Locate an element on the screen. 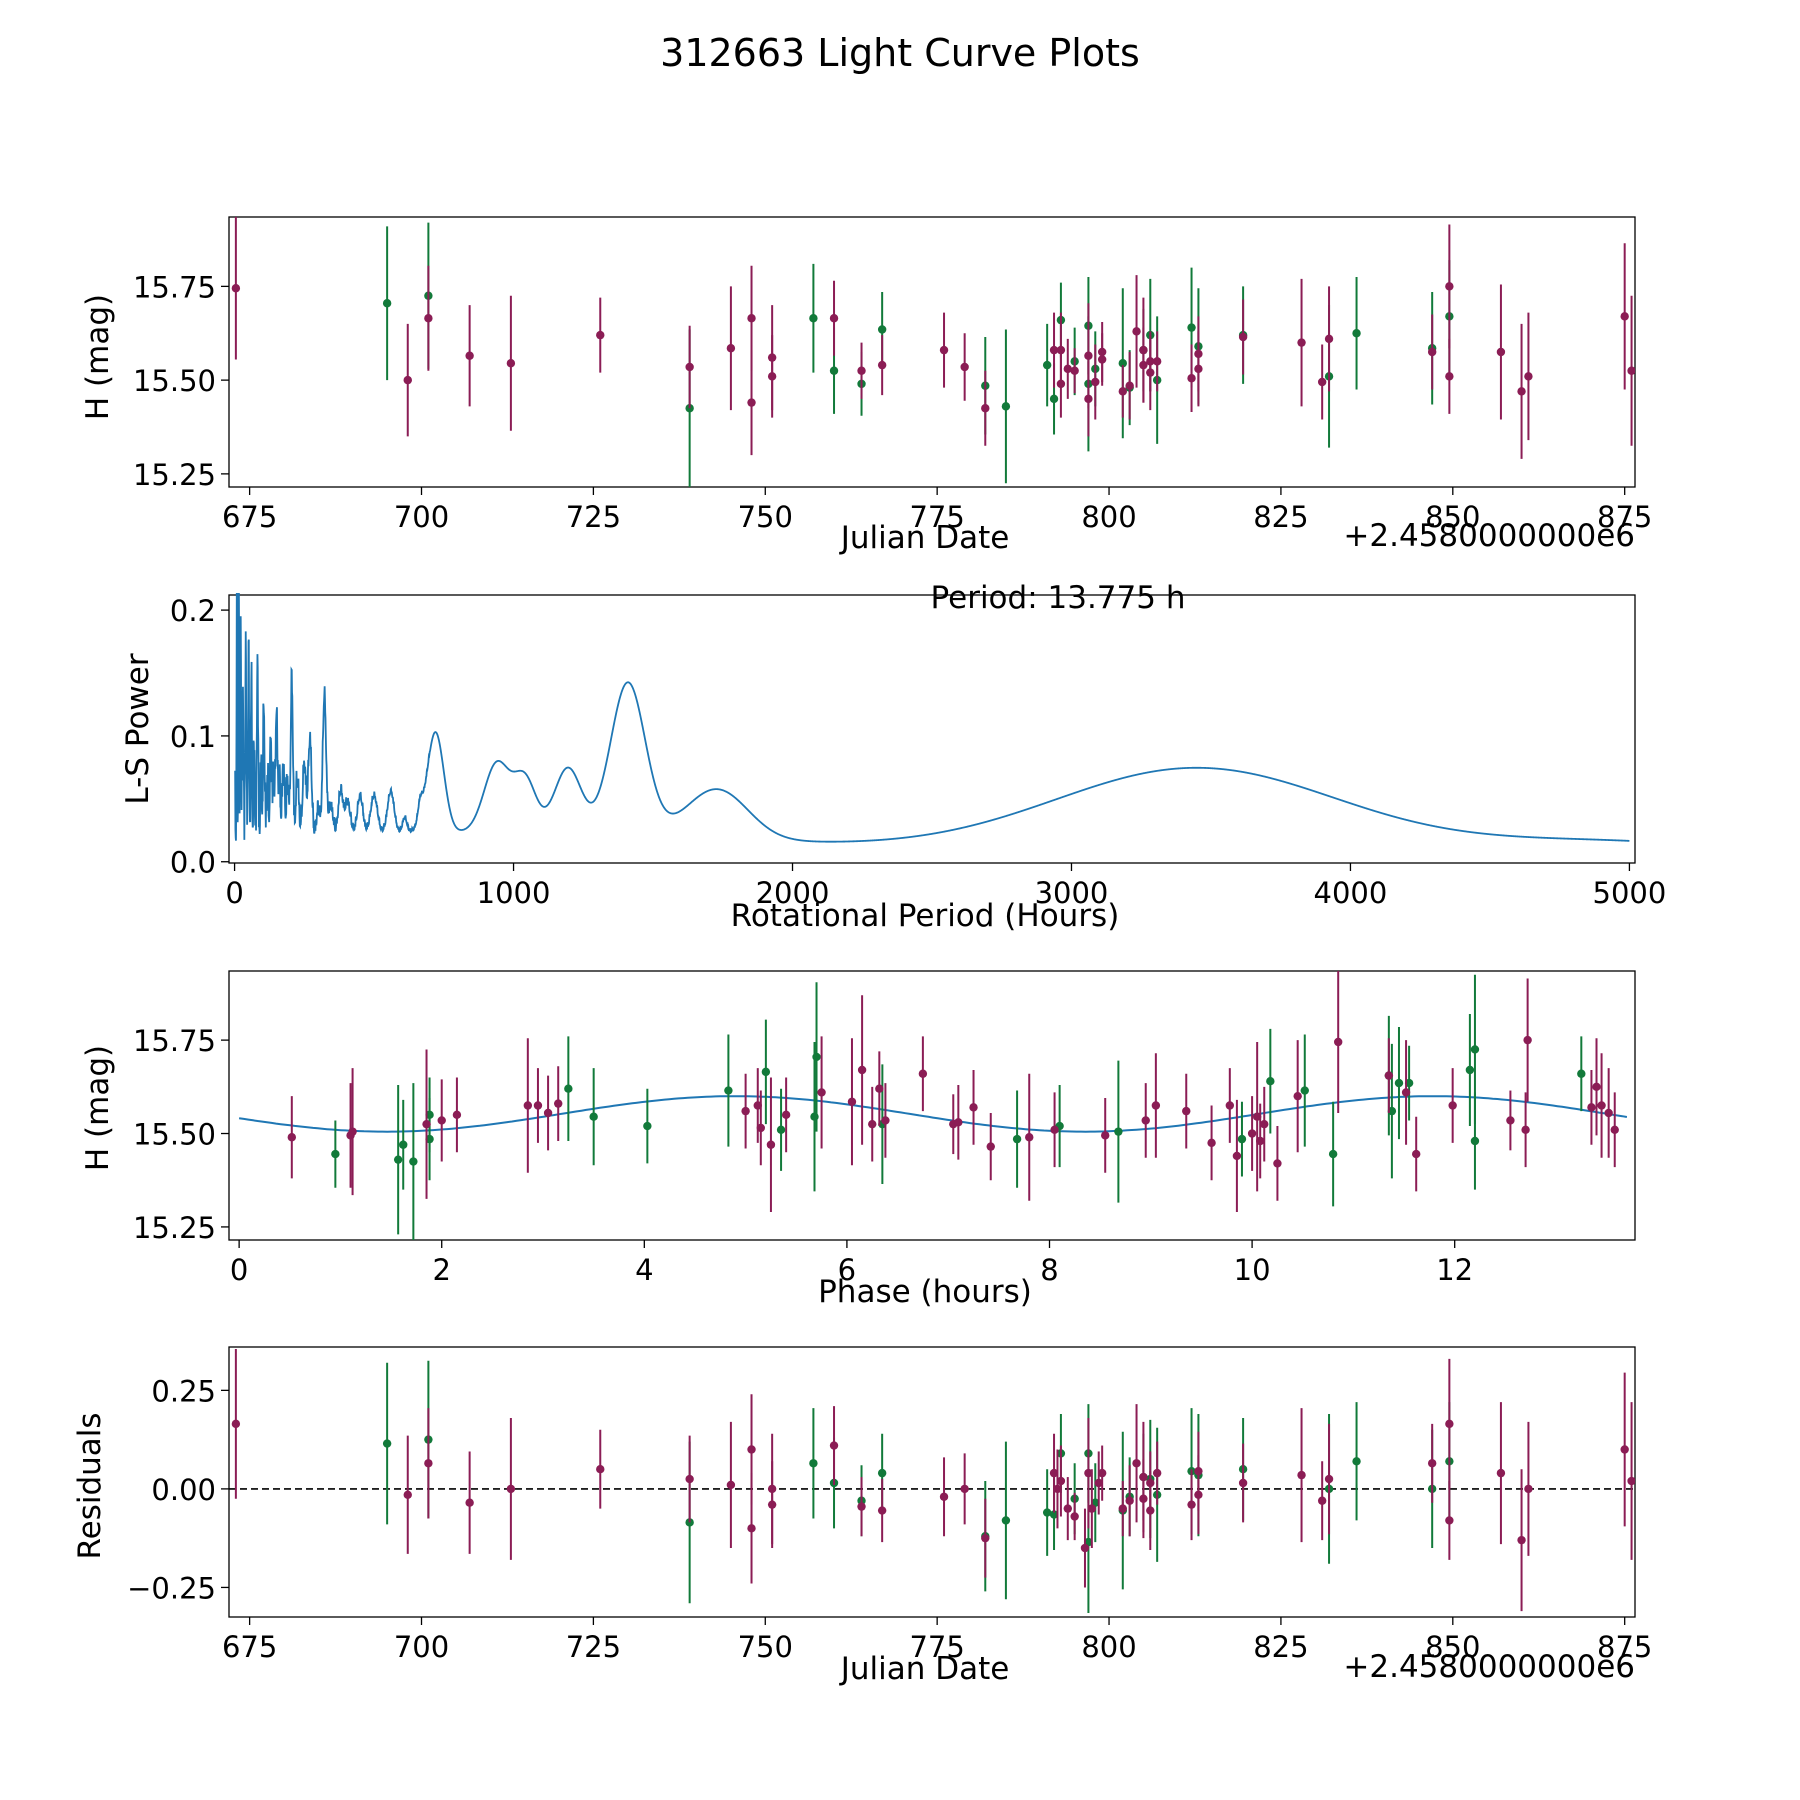 The width and height of the screenshot is (1800, 1800). phase-xtick-label: 2 is located at coordinates (441, 1270).